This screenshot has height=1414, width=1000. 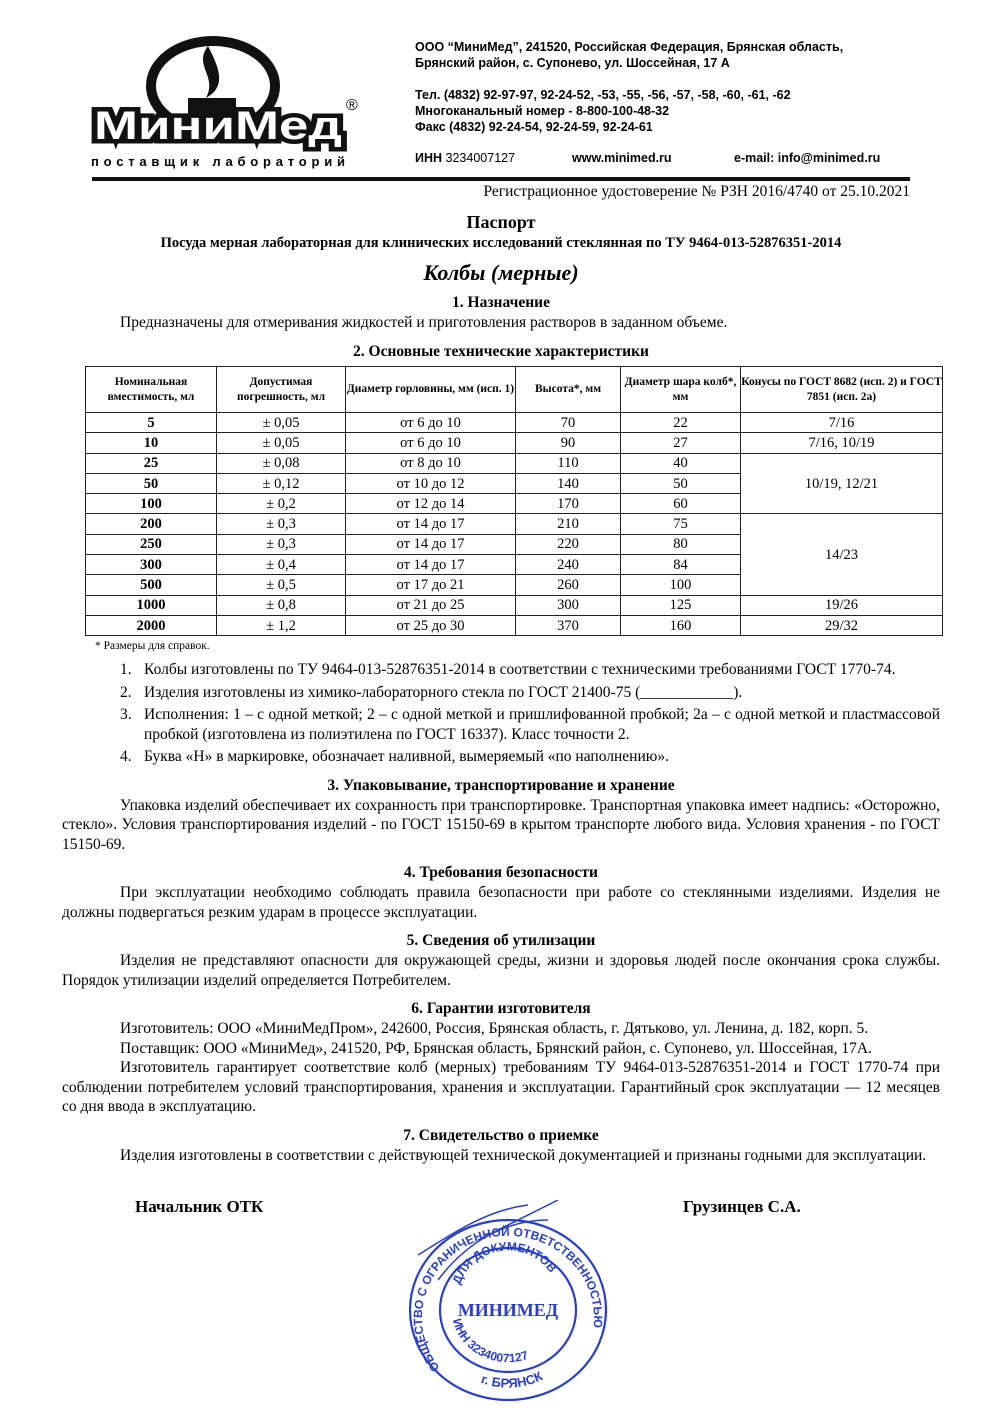 What do you see at coordinates (151, 625) in the screenshot?
I see `table-cell: 2000` at bounding box center [151, 625].